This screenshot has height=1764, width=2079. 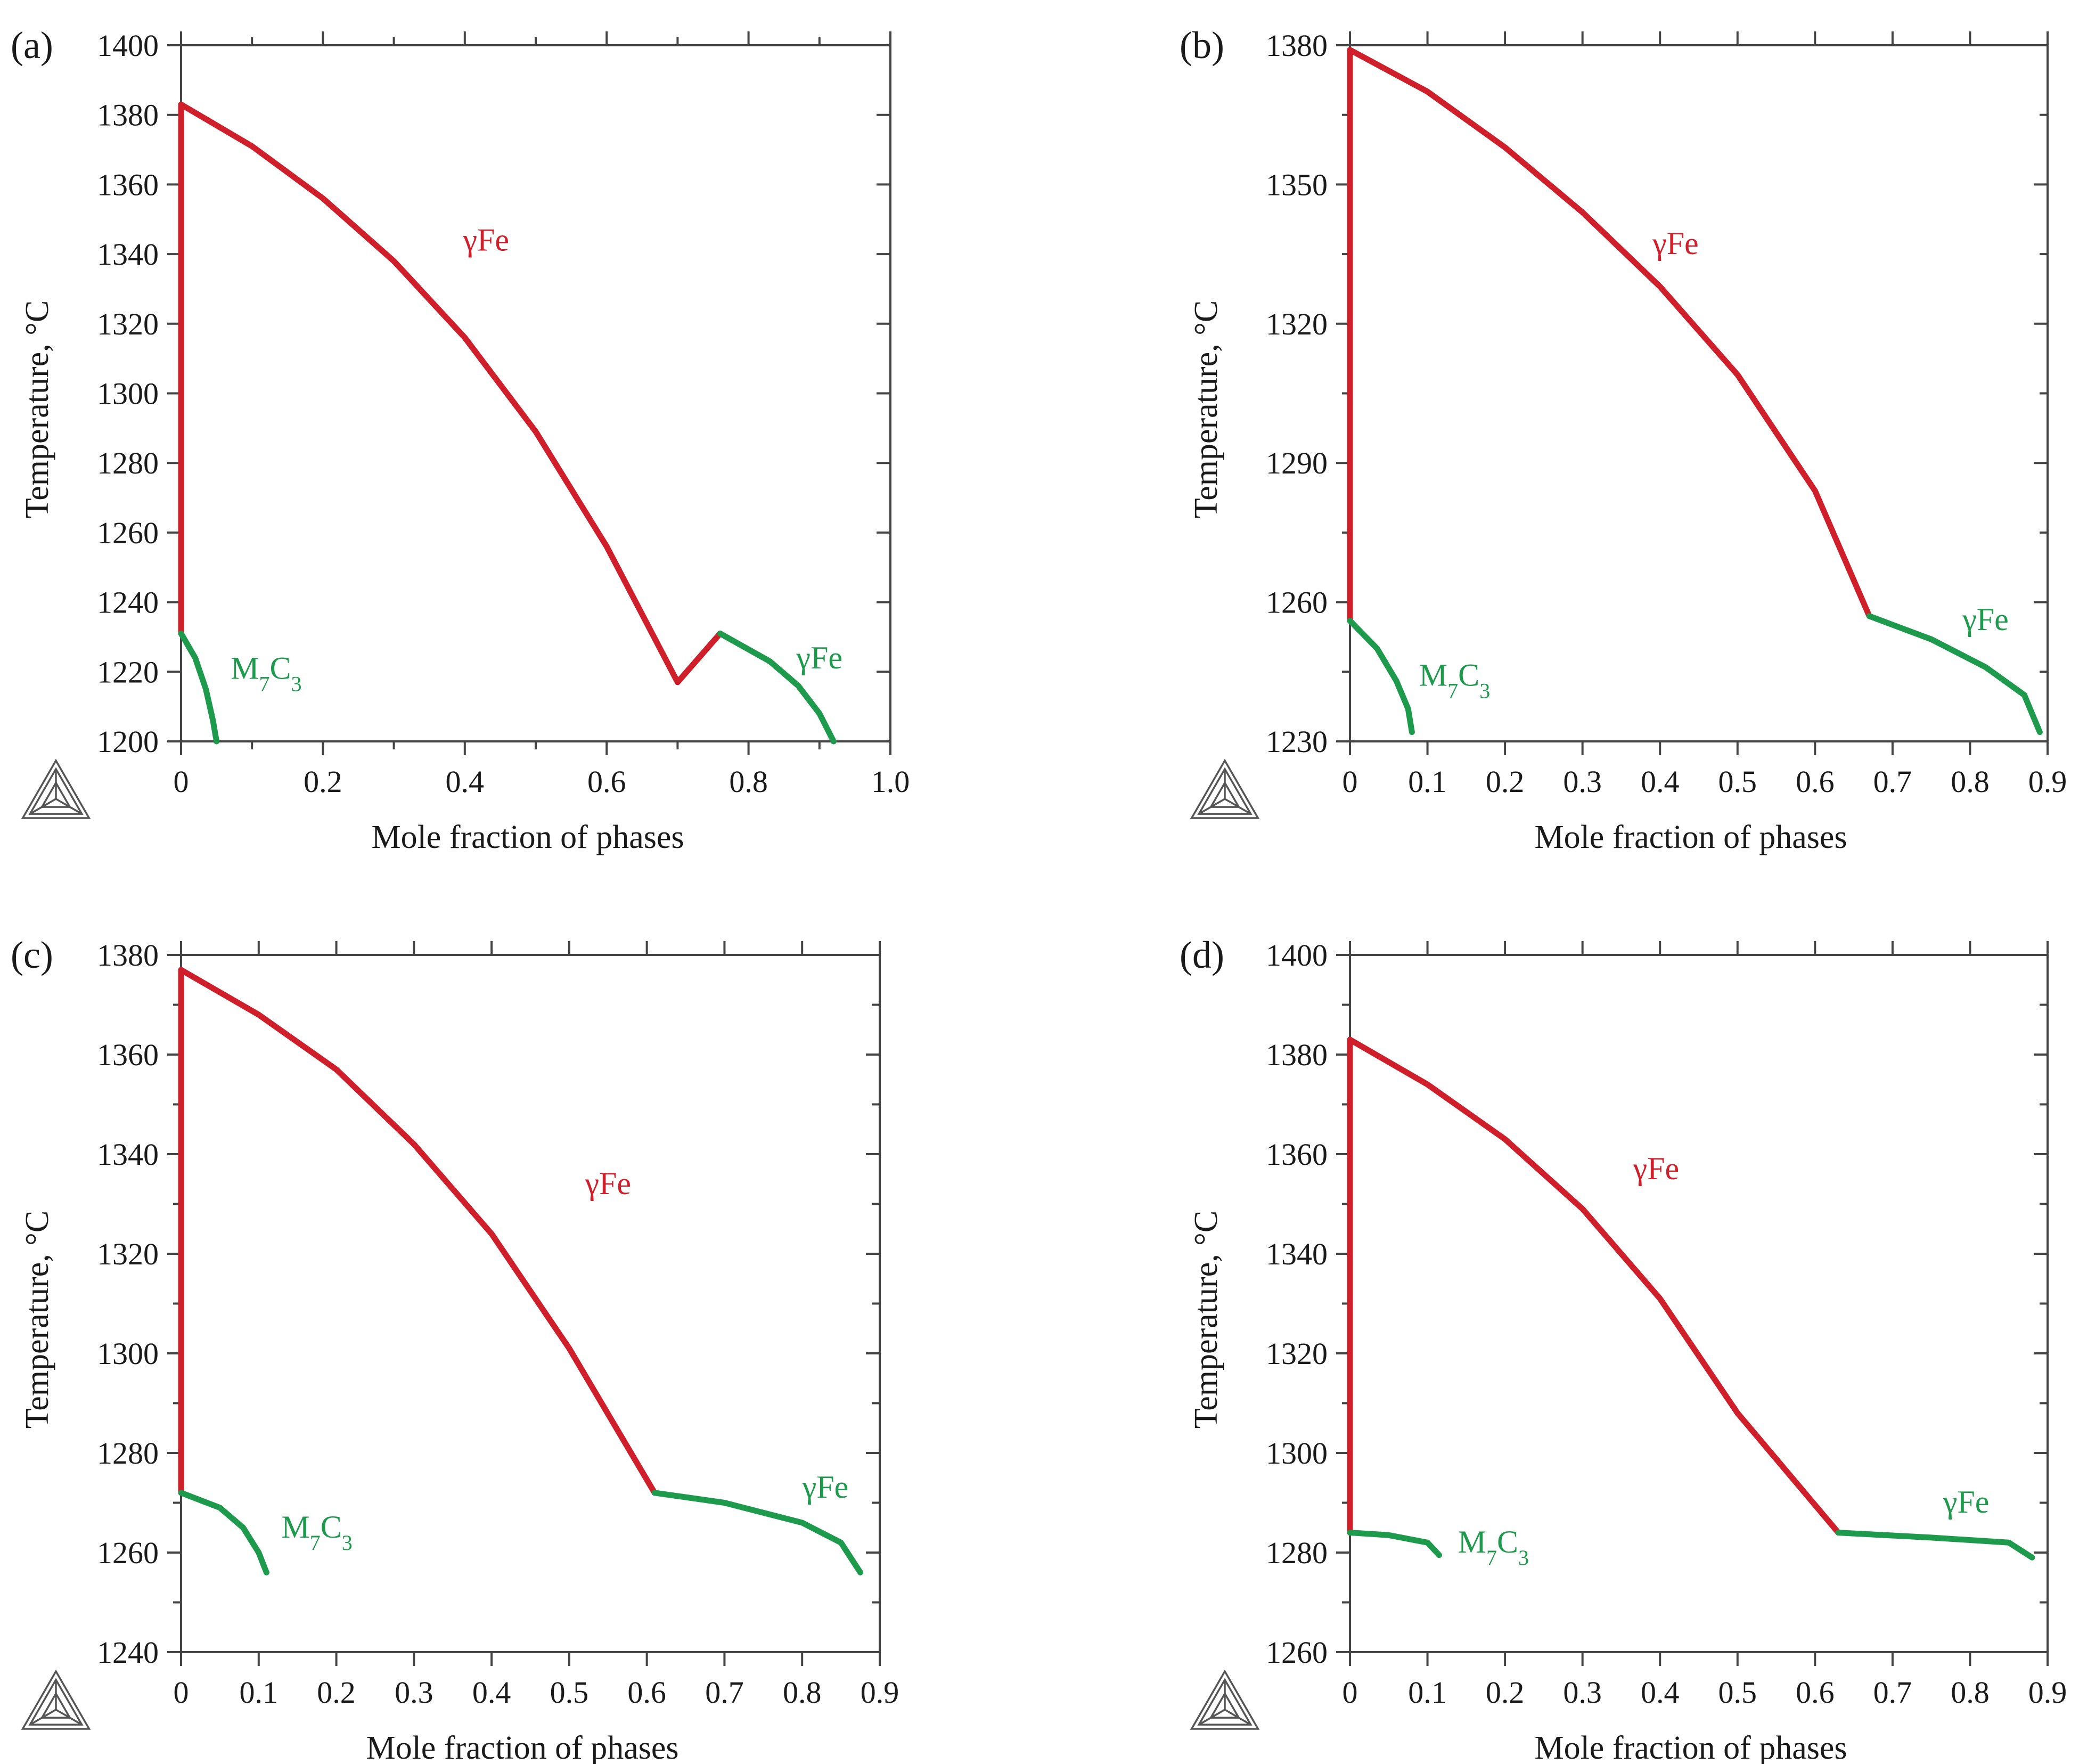 I want to click on x-tick-label: 0.9, so click(x=880, y=1693).